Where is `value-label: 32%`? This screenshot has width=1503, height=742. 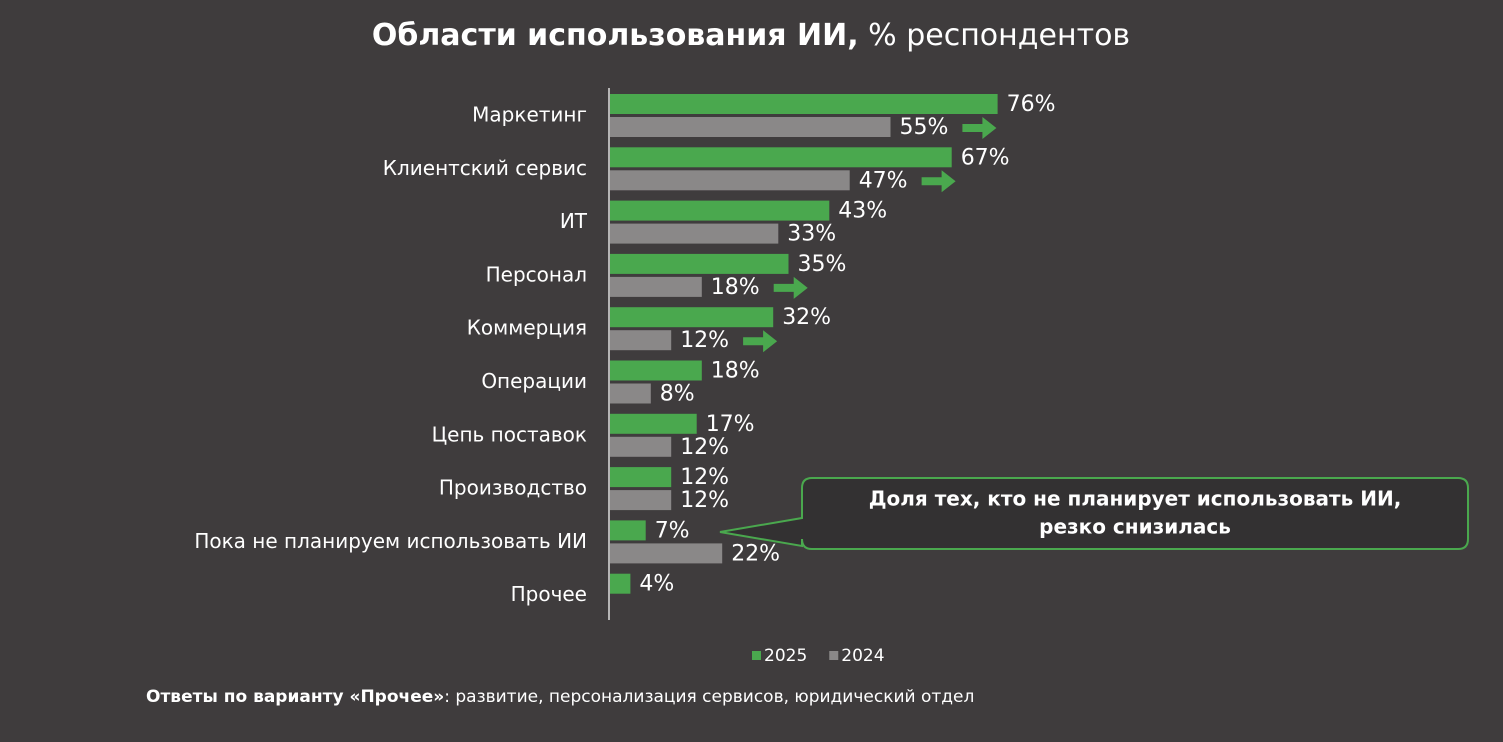 value-label: 32% is located at coordinates (806, 317).